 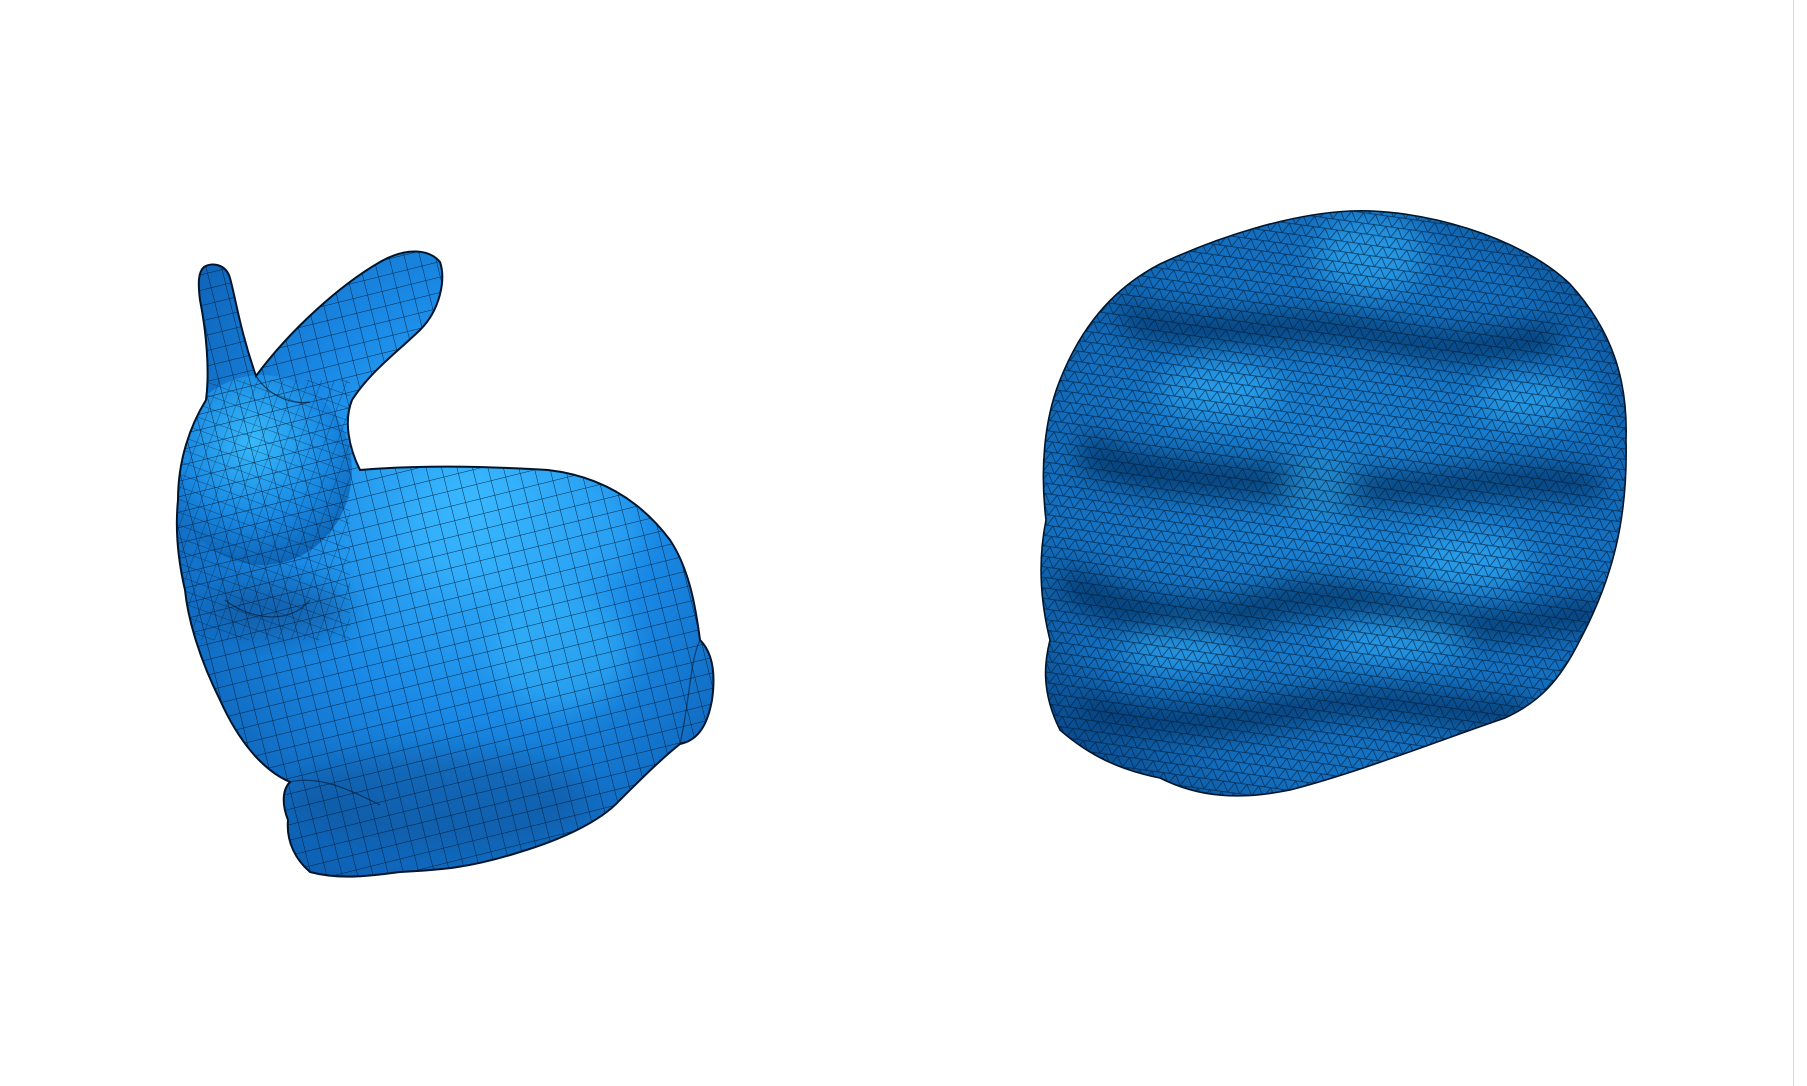 What do you see at coordinates (283, 389) in the screenshot?
I see `bunny-ear-crease` at bounding box center [283, 389].